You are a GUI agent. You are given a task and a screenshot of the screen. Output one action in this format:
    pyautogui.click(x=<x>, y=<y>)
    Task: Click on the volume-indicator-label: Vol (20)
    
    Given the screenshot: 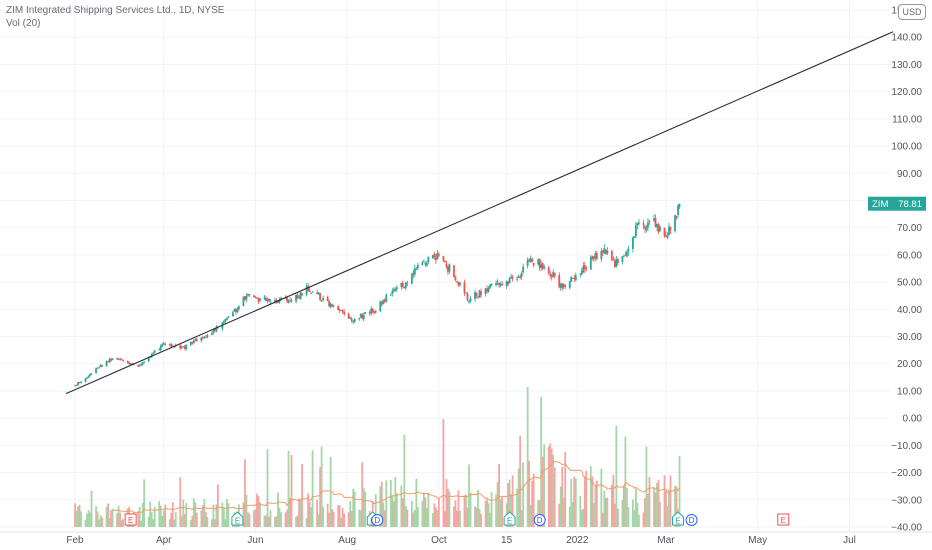 What is the action you would take?
    pyautogui.click(x=23, y=23)
    